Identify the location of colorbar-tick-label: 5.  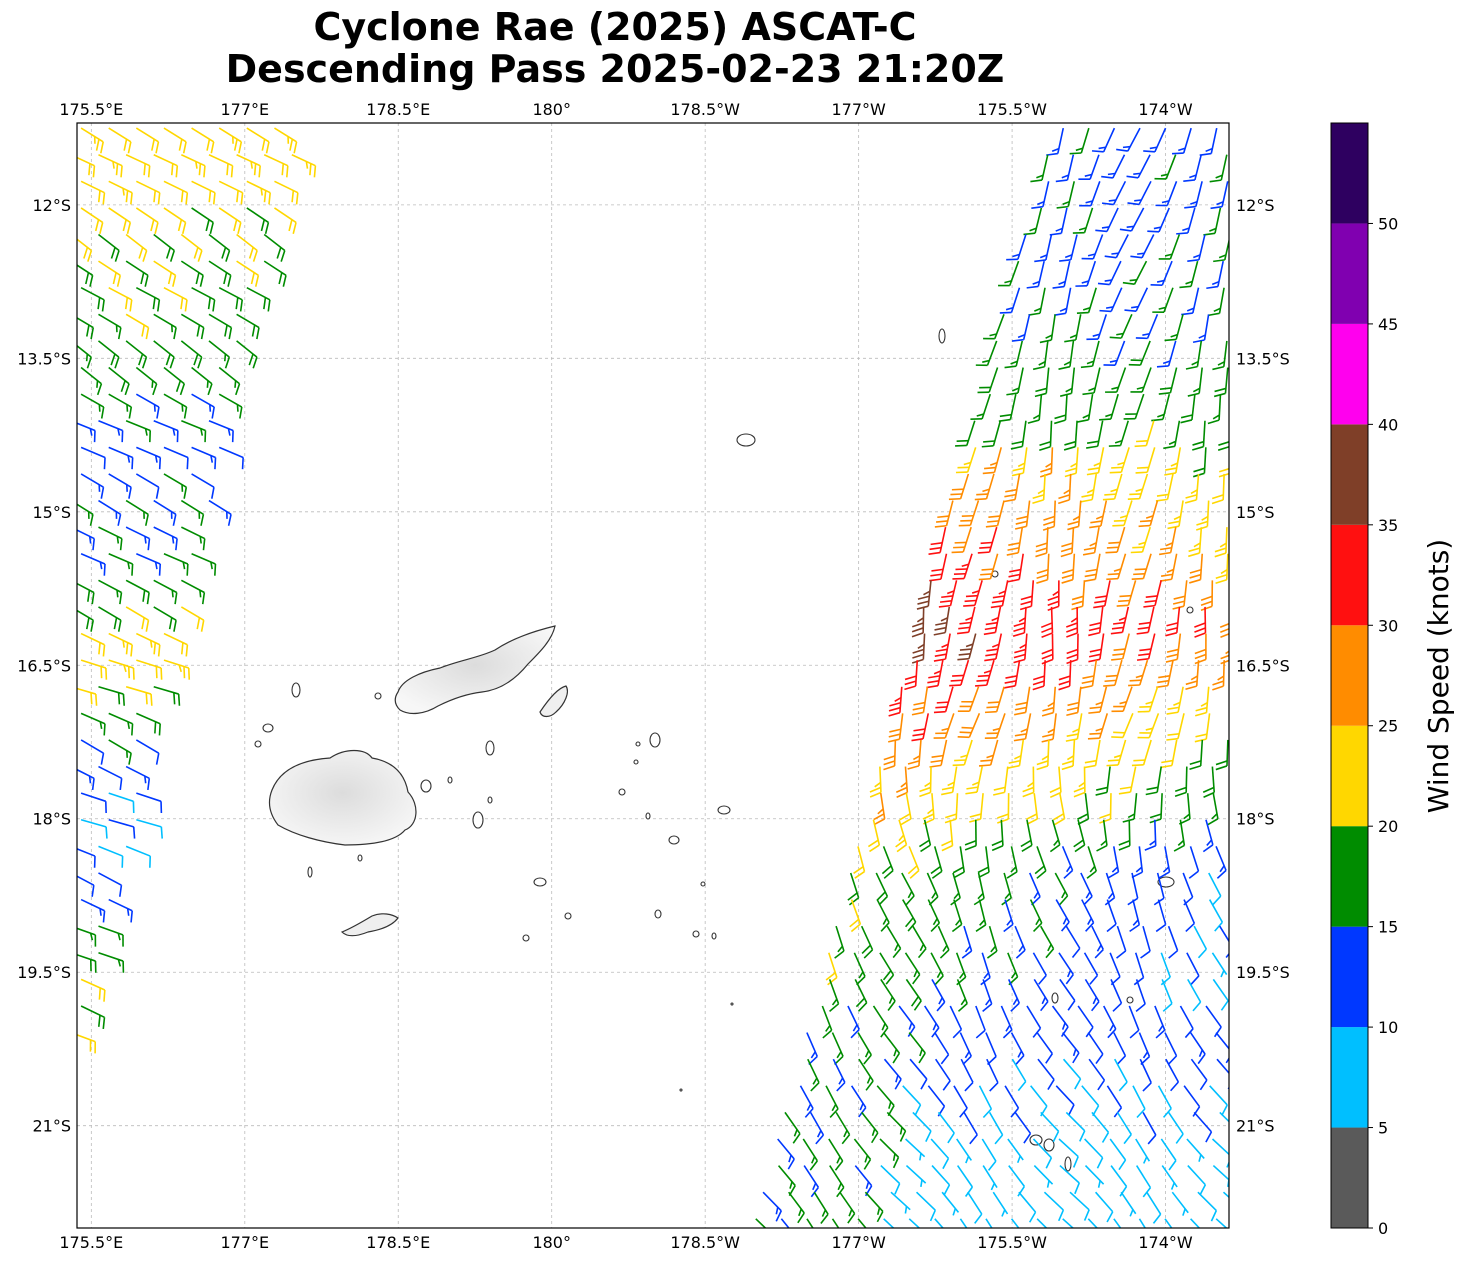
(1383, 1128).